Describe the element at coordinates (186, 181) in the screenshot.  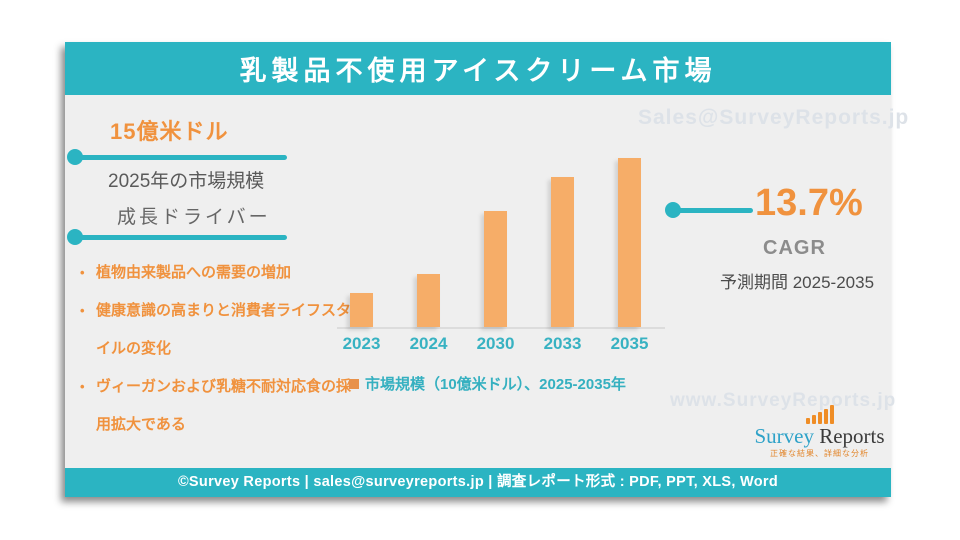
I see `market-value-label: 2025年の市場規模` at that location.